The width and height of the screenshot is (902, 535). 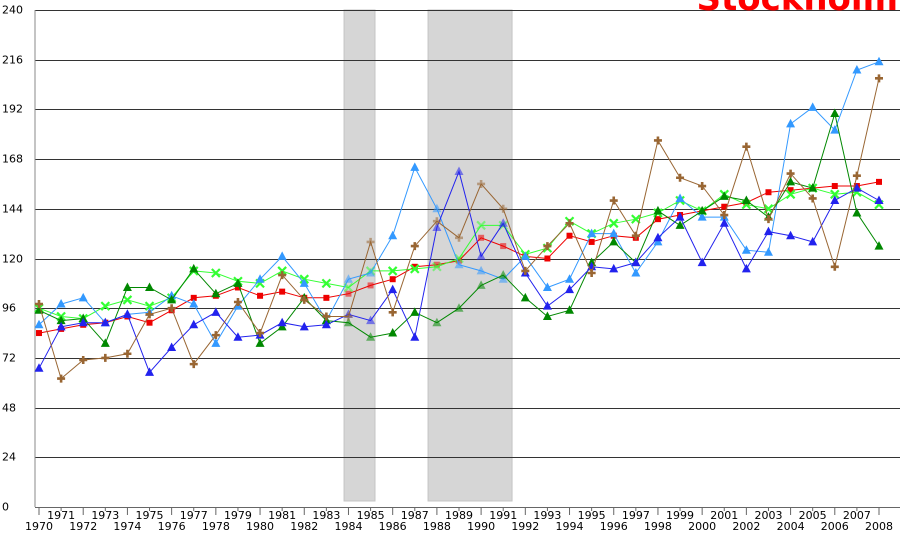 I want to click on x-tick-label: 2006, so click(x=835, y=526).